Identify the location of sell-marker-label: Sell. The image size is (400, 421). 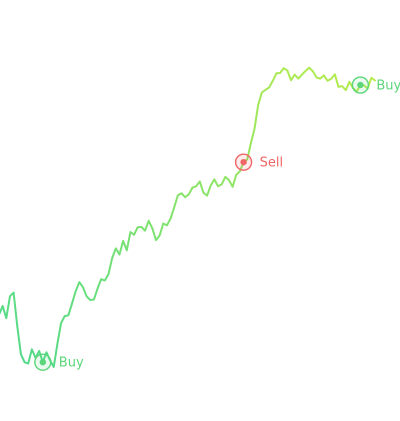
(271, 163).